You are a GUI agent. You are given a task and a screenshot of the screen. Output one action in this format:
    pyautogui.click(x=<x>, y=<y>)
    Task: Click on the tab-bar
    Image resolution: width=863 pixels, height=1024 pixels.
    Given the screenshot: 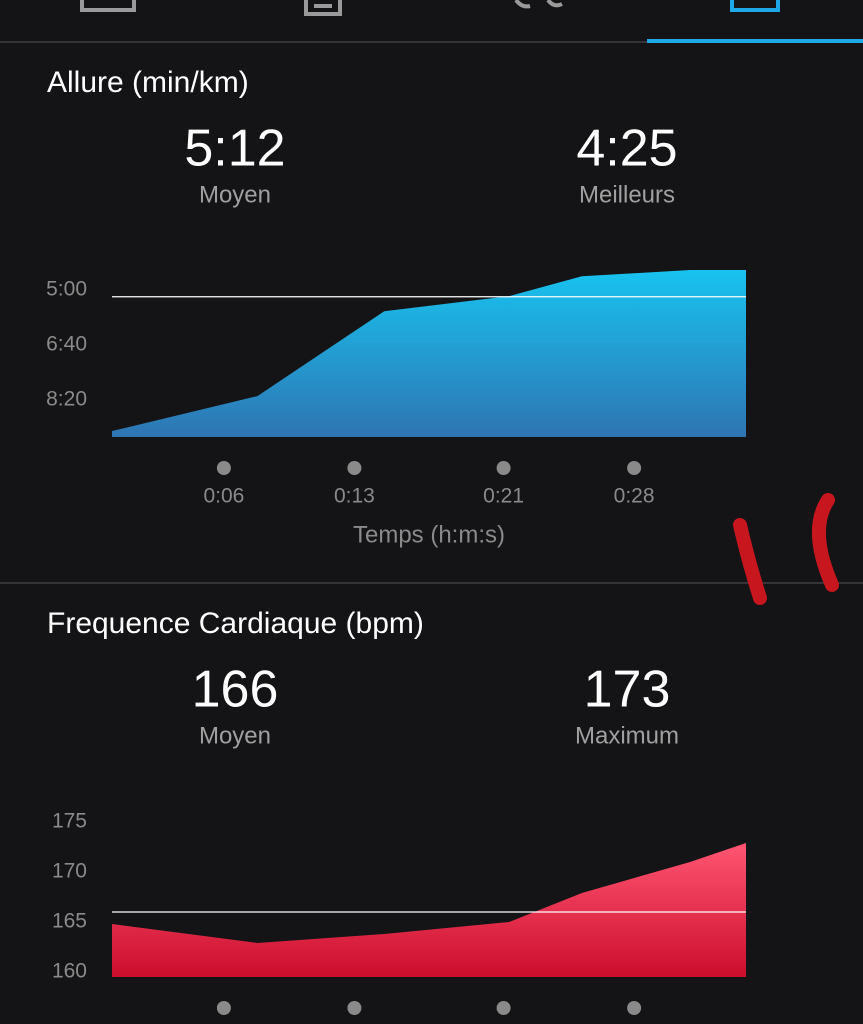 What is the action you would take?
    pyautogui.click(x=430, y=8)
    